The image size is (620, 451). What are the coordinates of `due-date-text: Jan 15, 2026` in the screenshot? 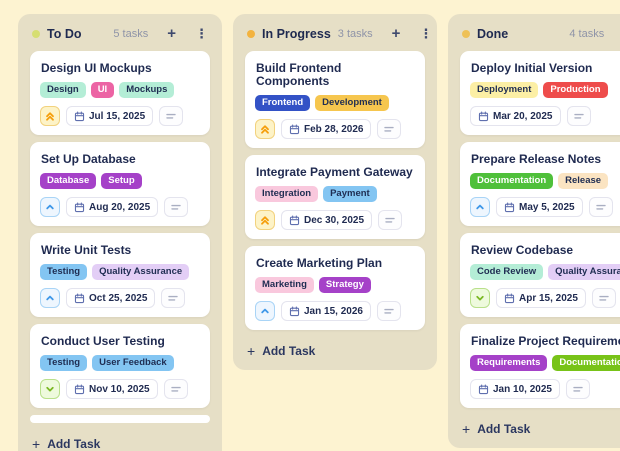 It's located at (333, 311).